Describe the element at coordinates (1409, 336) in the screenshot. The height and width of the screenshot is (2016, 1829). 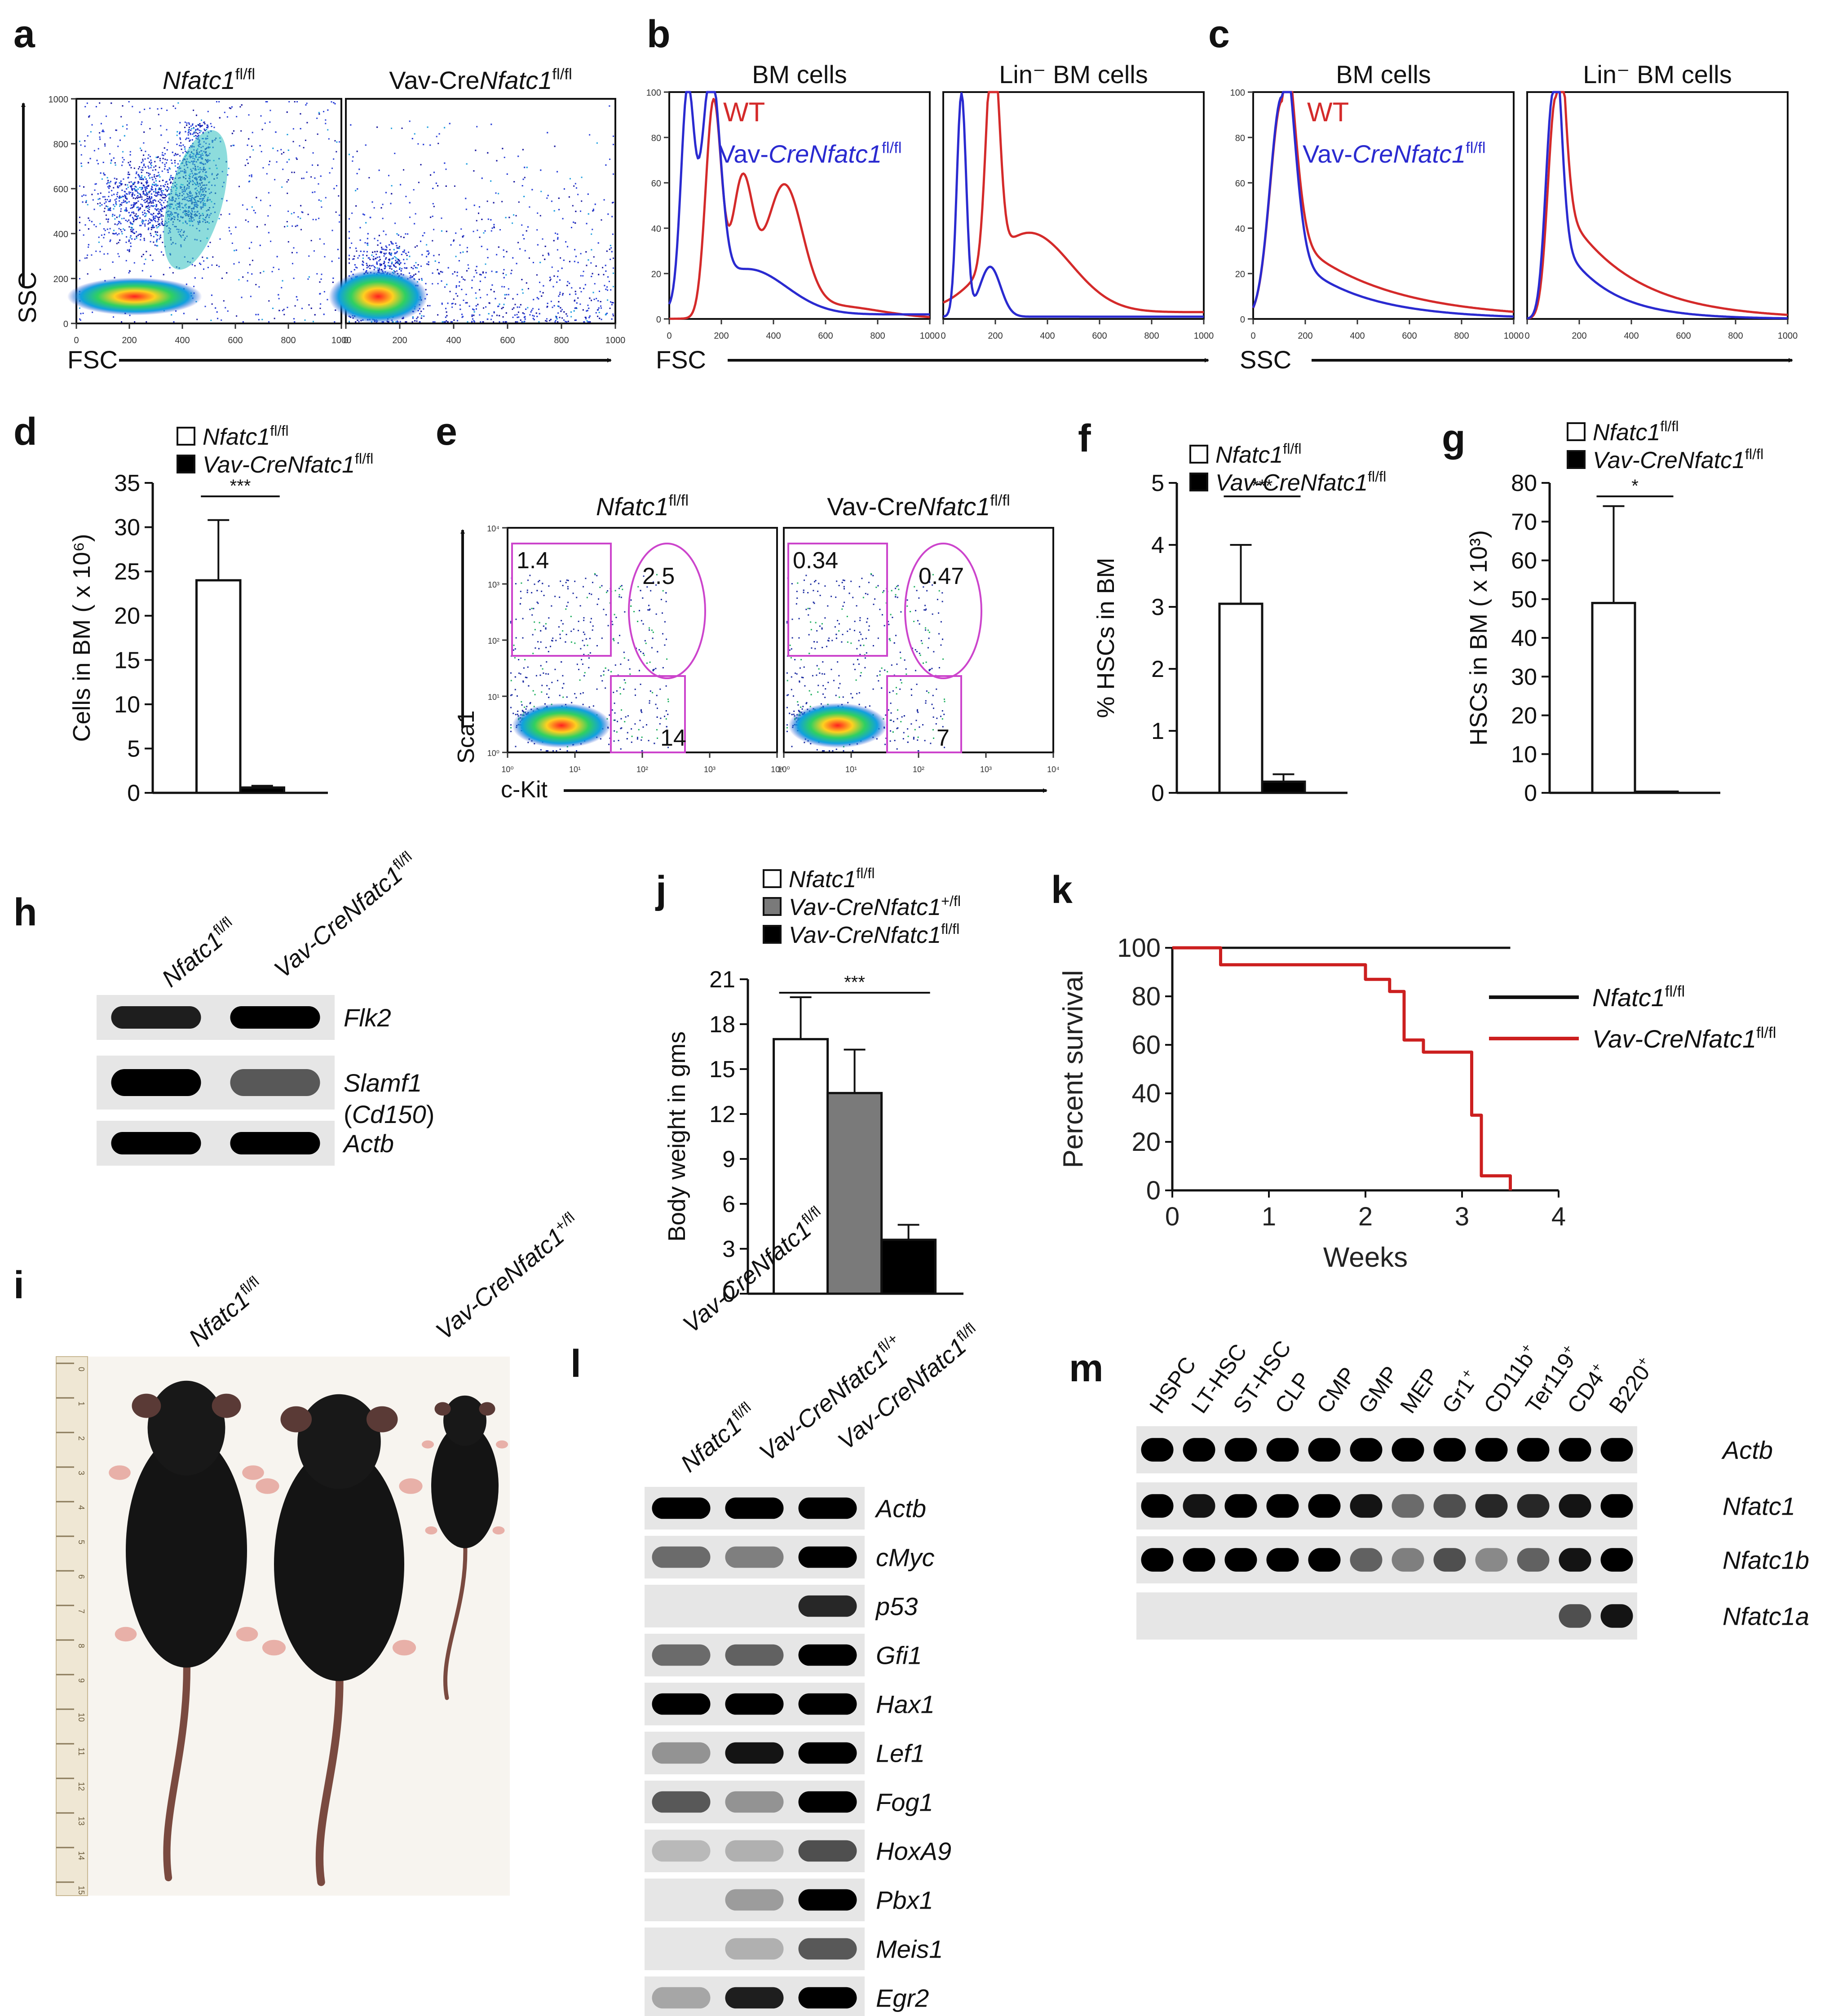
I see `c-x-tick-label: 600` at that location.